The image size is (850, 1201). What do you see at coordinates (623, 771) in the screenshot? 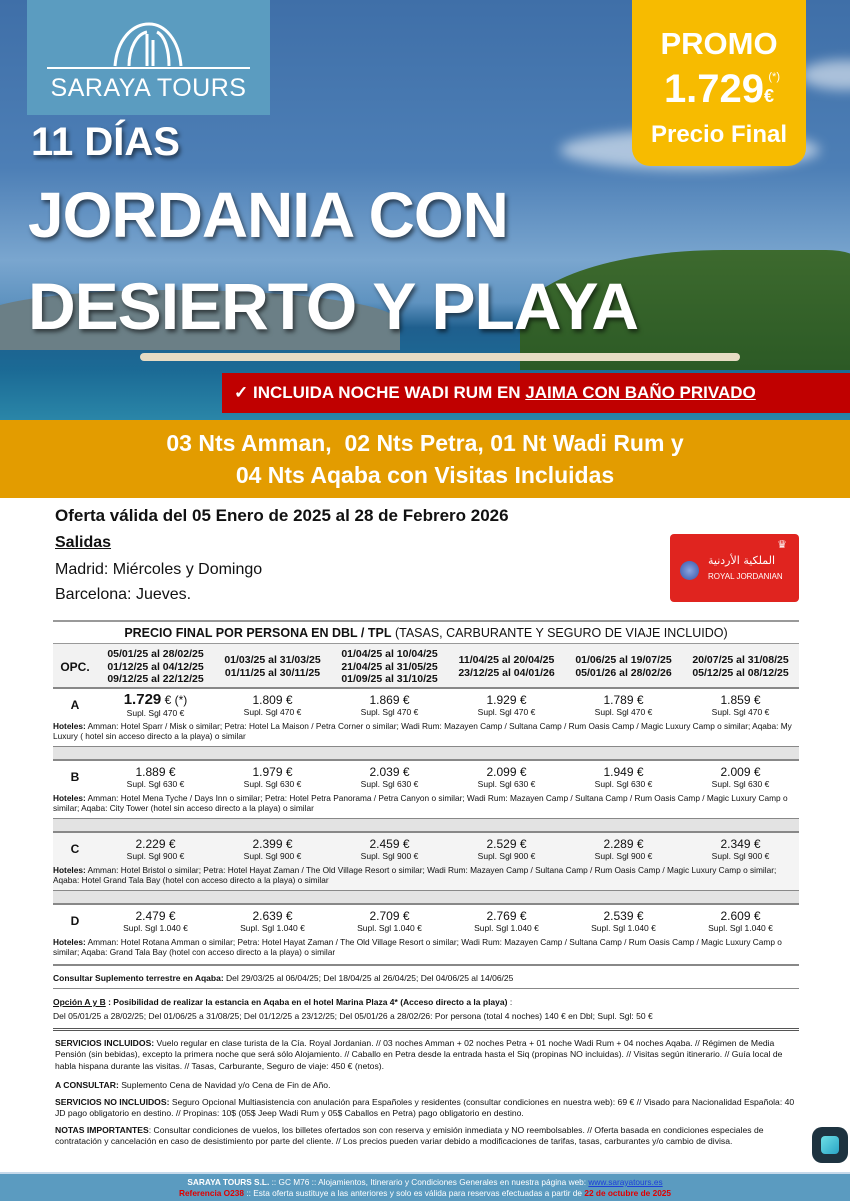
I see `price: 1.949 €` at bounding box center [623, 771].